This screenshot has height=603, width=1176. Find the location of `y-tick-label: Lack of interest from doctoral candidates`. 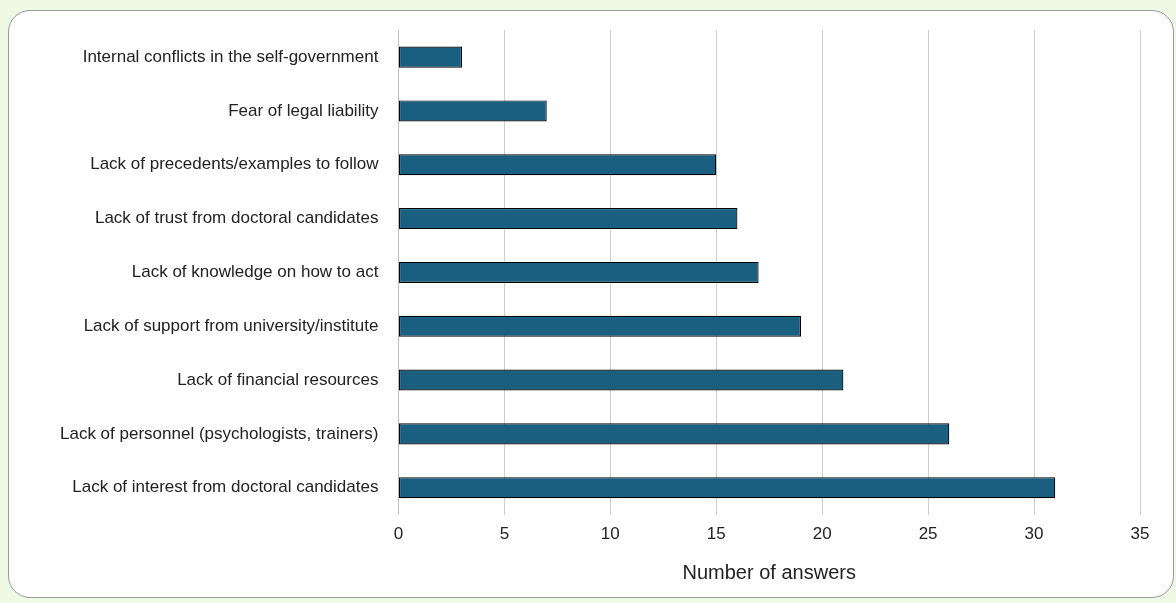

y-tick-label: Lack of interest from doctoral candidates is located at coordinates (225, 487).